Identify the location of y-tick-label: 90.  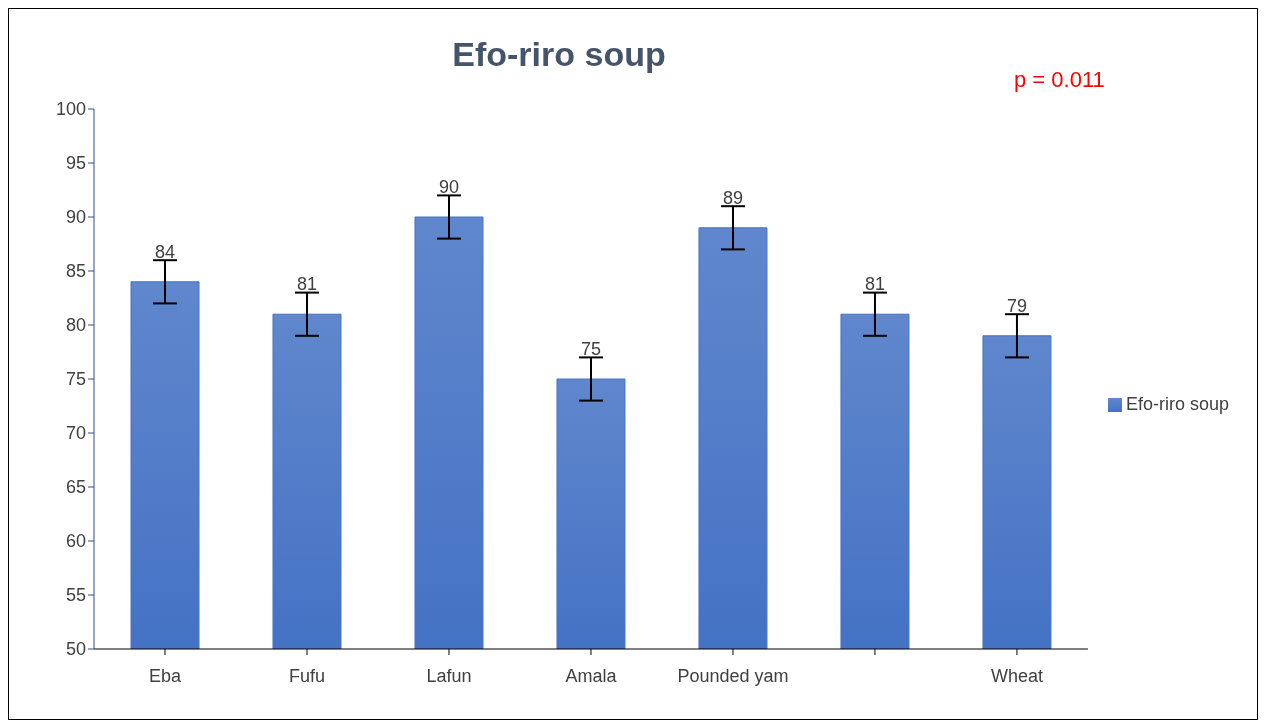
(75, 217).